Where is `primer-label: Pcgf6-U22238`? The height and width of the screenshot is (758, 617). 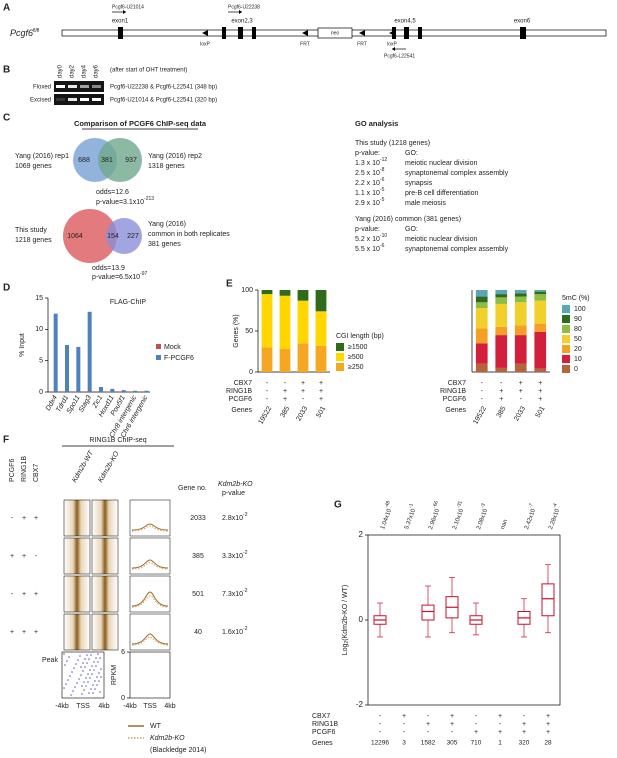 primer-label: Pcgf6-U22238 is located at coordinates (244, 7).